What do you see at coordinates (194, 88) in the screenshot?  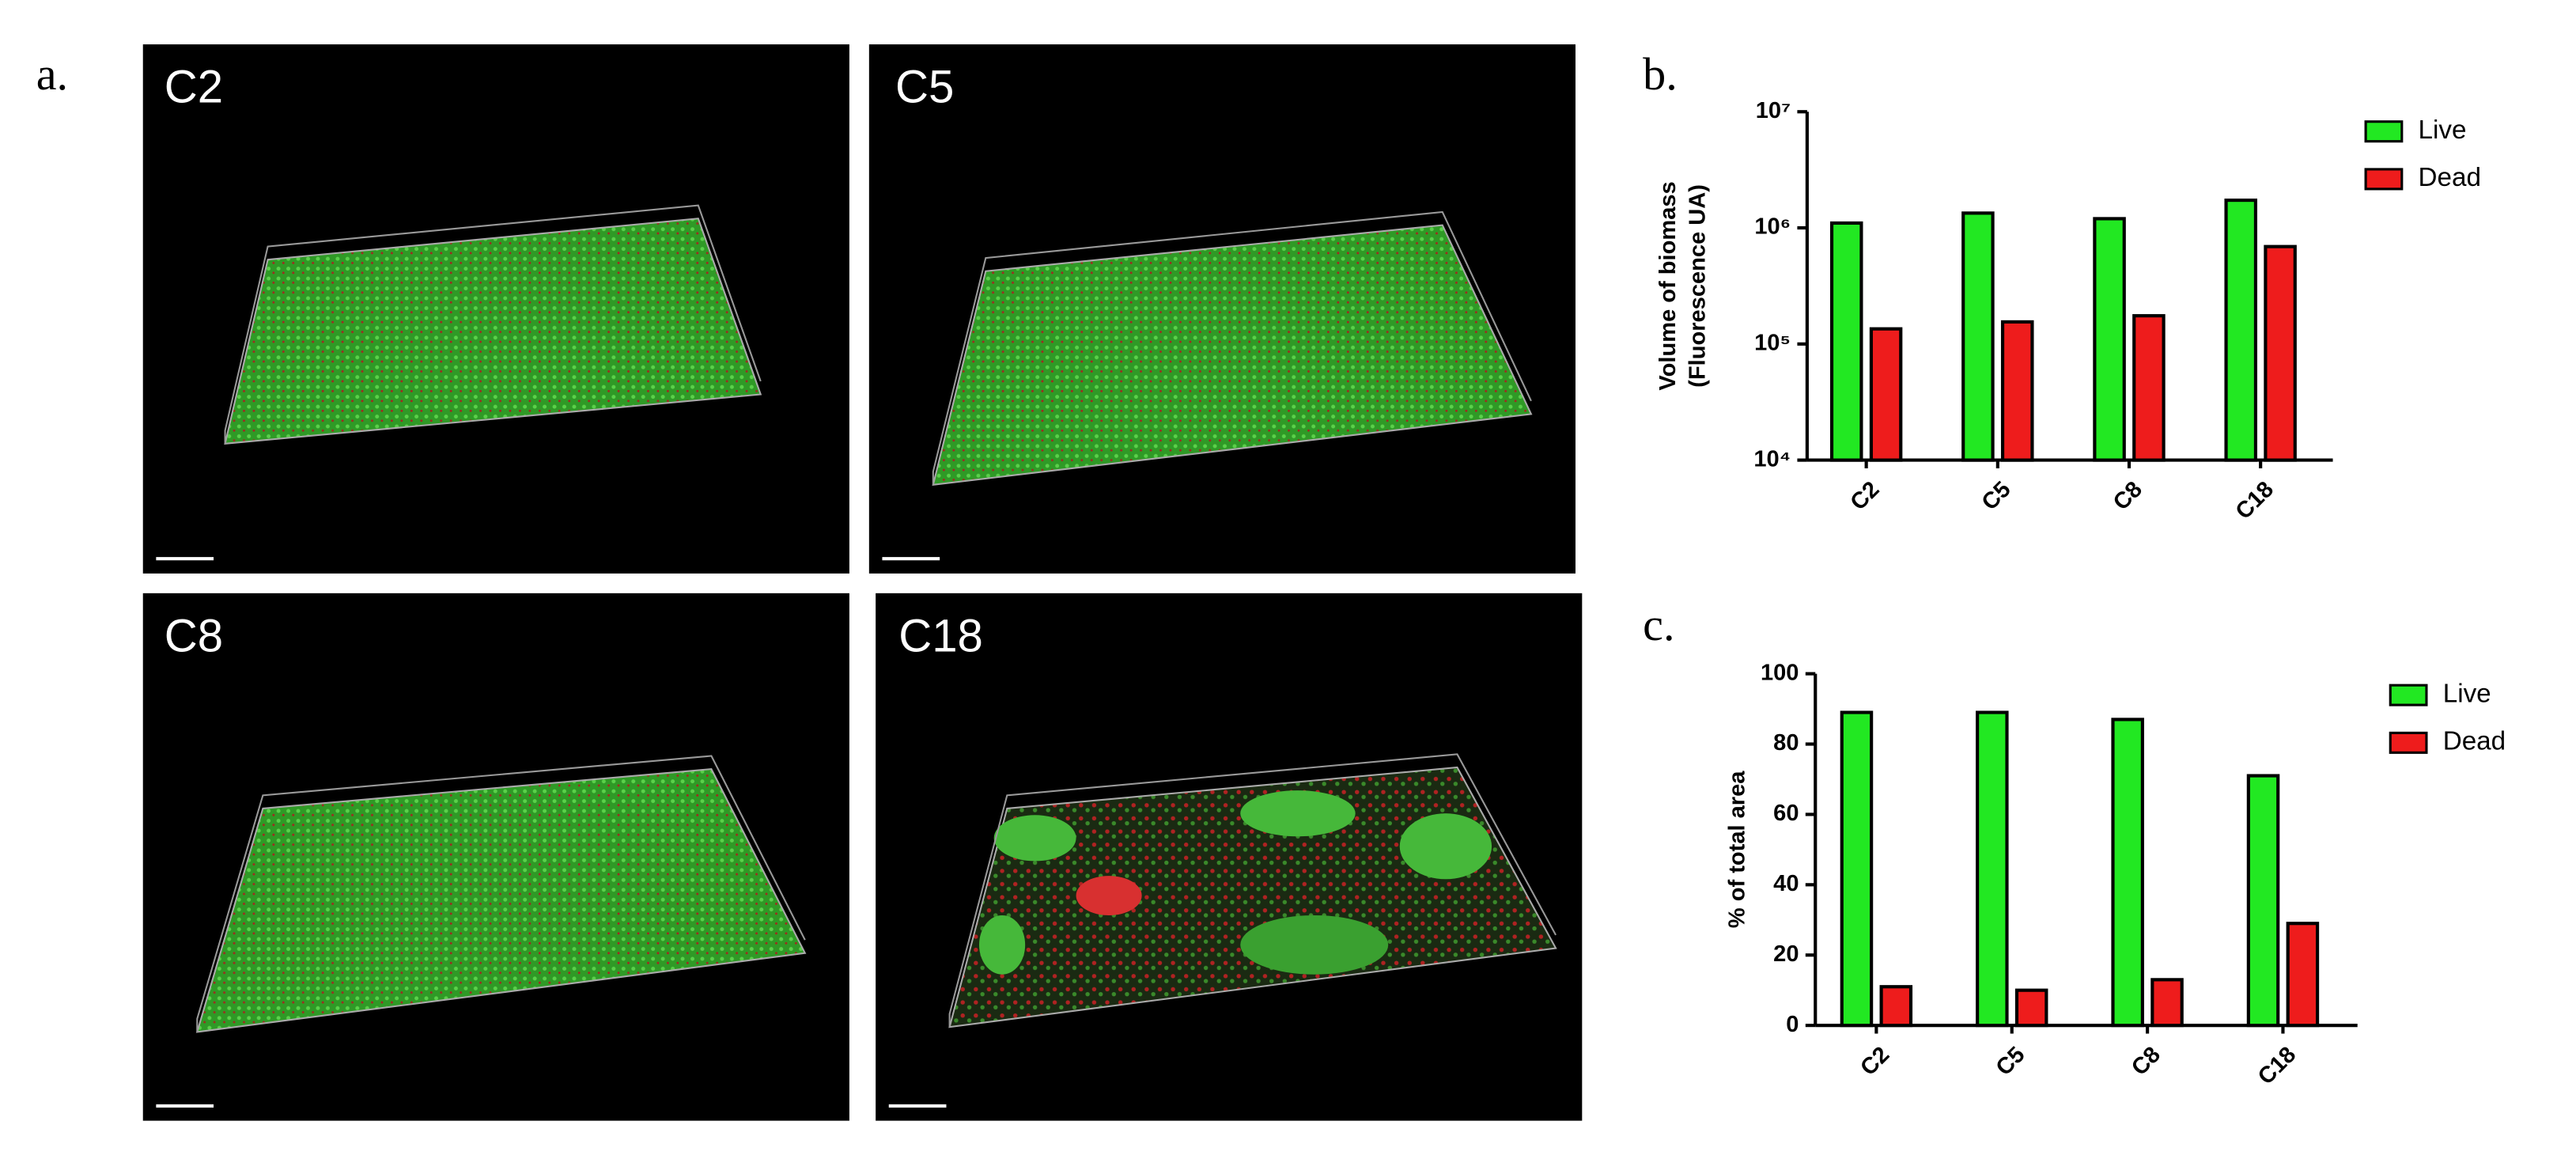 I see `image-label: C2` at bounding box center [194, 88].